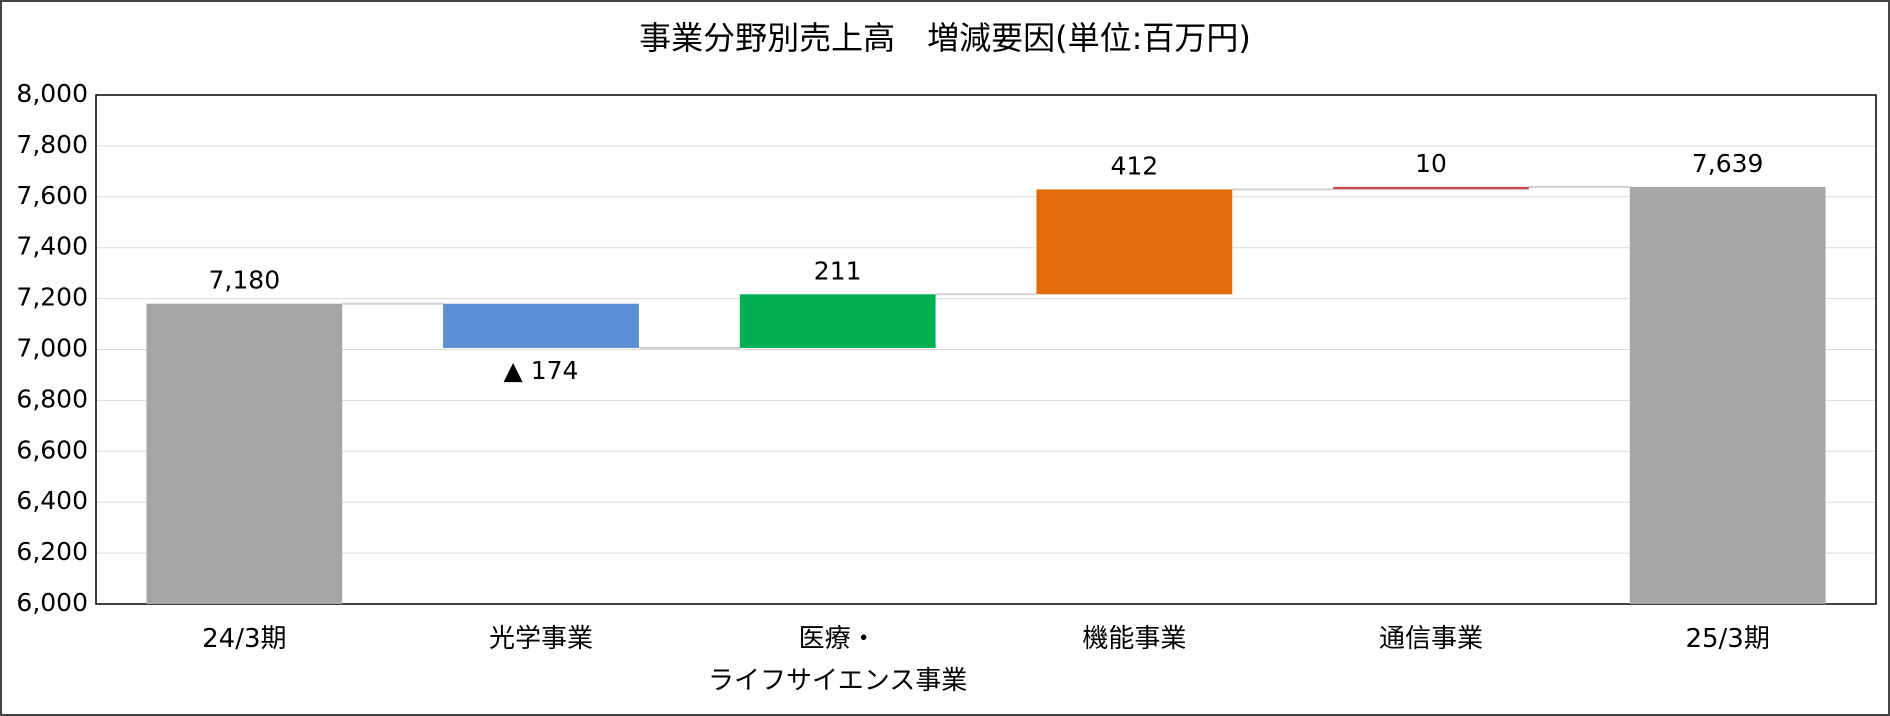  What do you see at coordinates (52, 144) in the screenshot?
I see `y-tick-label: 7,800` at bounding box center [52, 144].